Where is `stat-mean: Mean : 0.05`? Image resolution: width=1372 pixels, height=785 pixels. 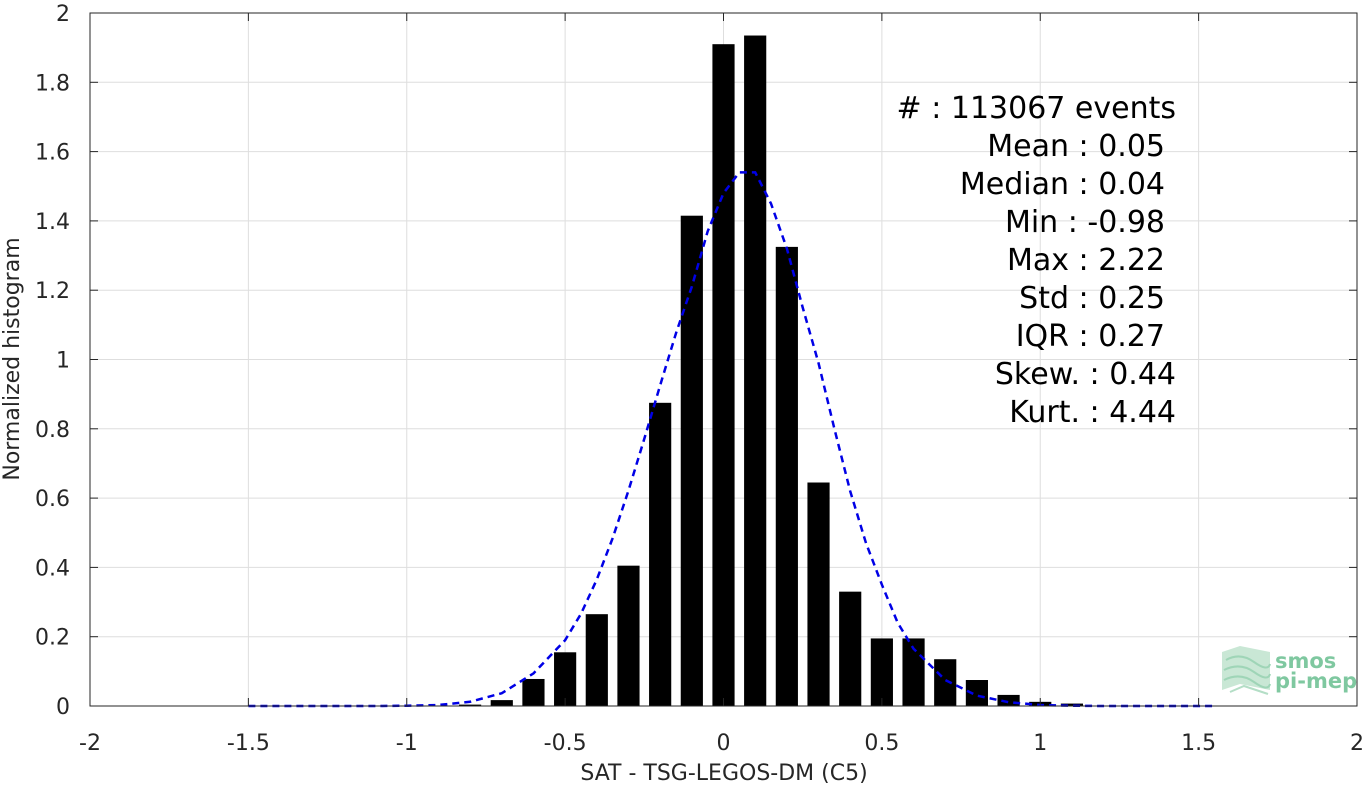
stat-mean: Mean : 0.05 is located at coordinates (1076, 146).